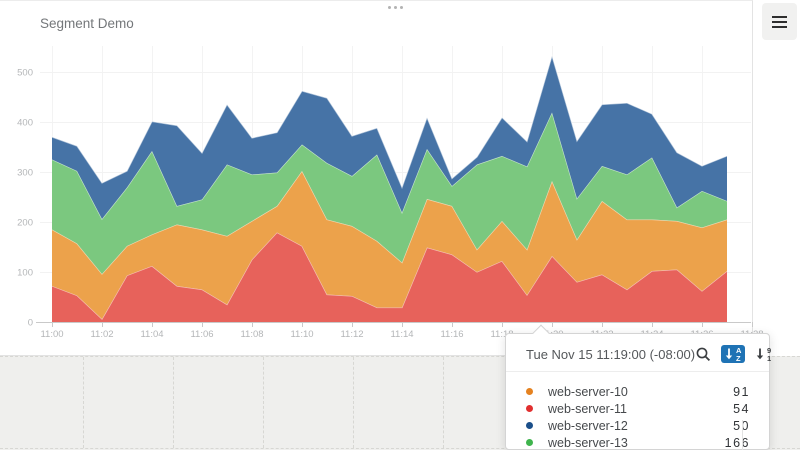 Image resolution: width=800 pixels, height=450 pixels. I want to click on series-value: 91, so click(741, 391).